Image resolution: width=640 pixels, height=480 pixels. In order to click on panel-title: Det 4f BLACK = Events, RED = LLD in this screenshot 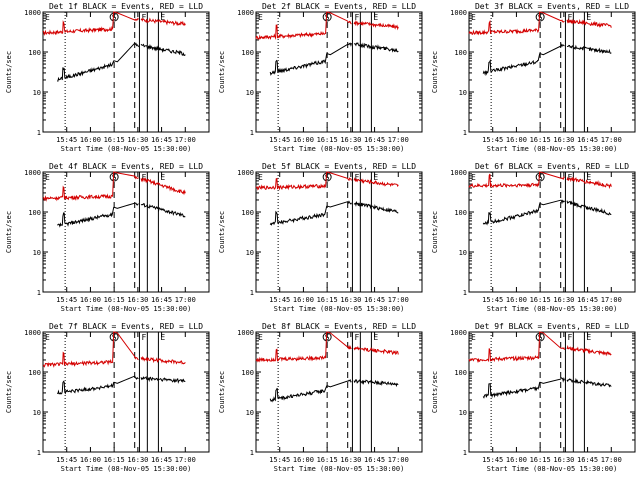, I will do `click(126, 166)`.